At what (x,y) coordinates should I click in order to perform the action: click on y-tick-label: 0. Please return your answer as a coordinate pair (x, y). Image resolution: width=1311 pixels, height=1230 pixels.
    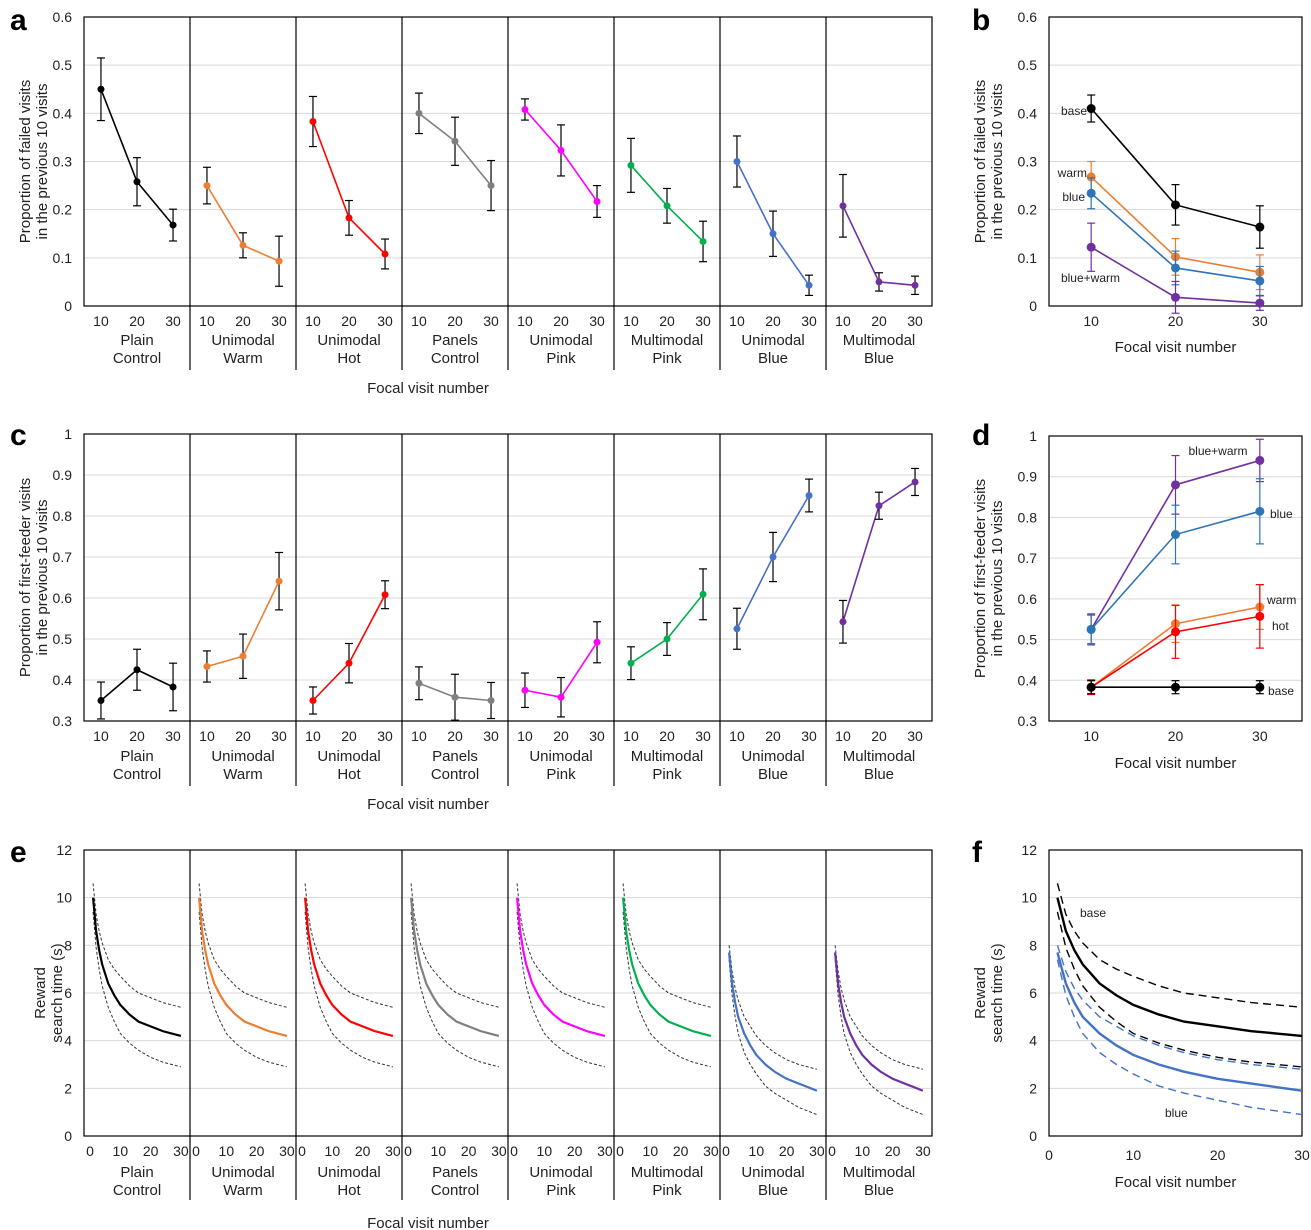
    Looking at the image, I should click on (1033, 1136).